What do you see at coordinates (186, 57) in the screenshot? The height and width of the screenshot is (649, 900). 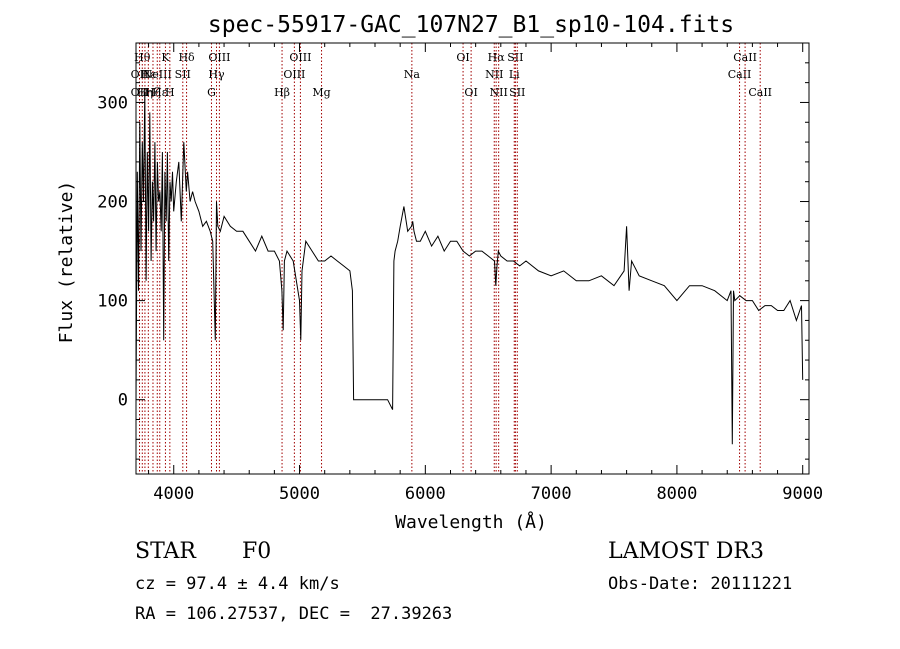 I see `line-label-11: Hδ` at bounding box center [186, 57].